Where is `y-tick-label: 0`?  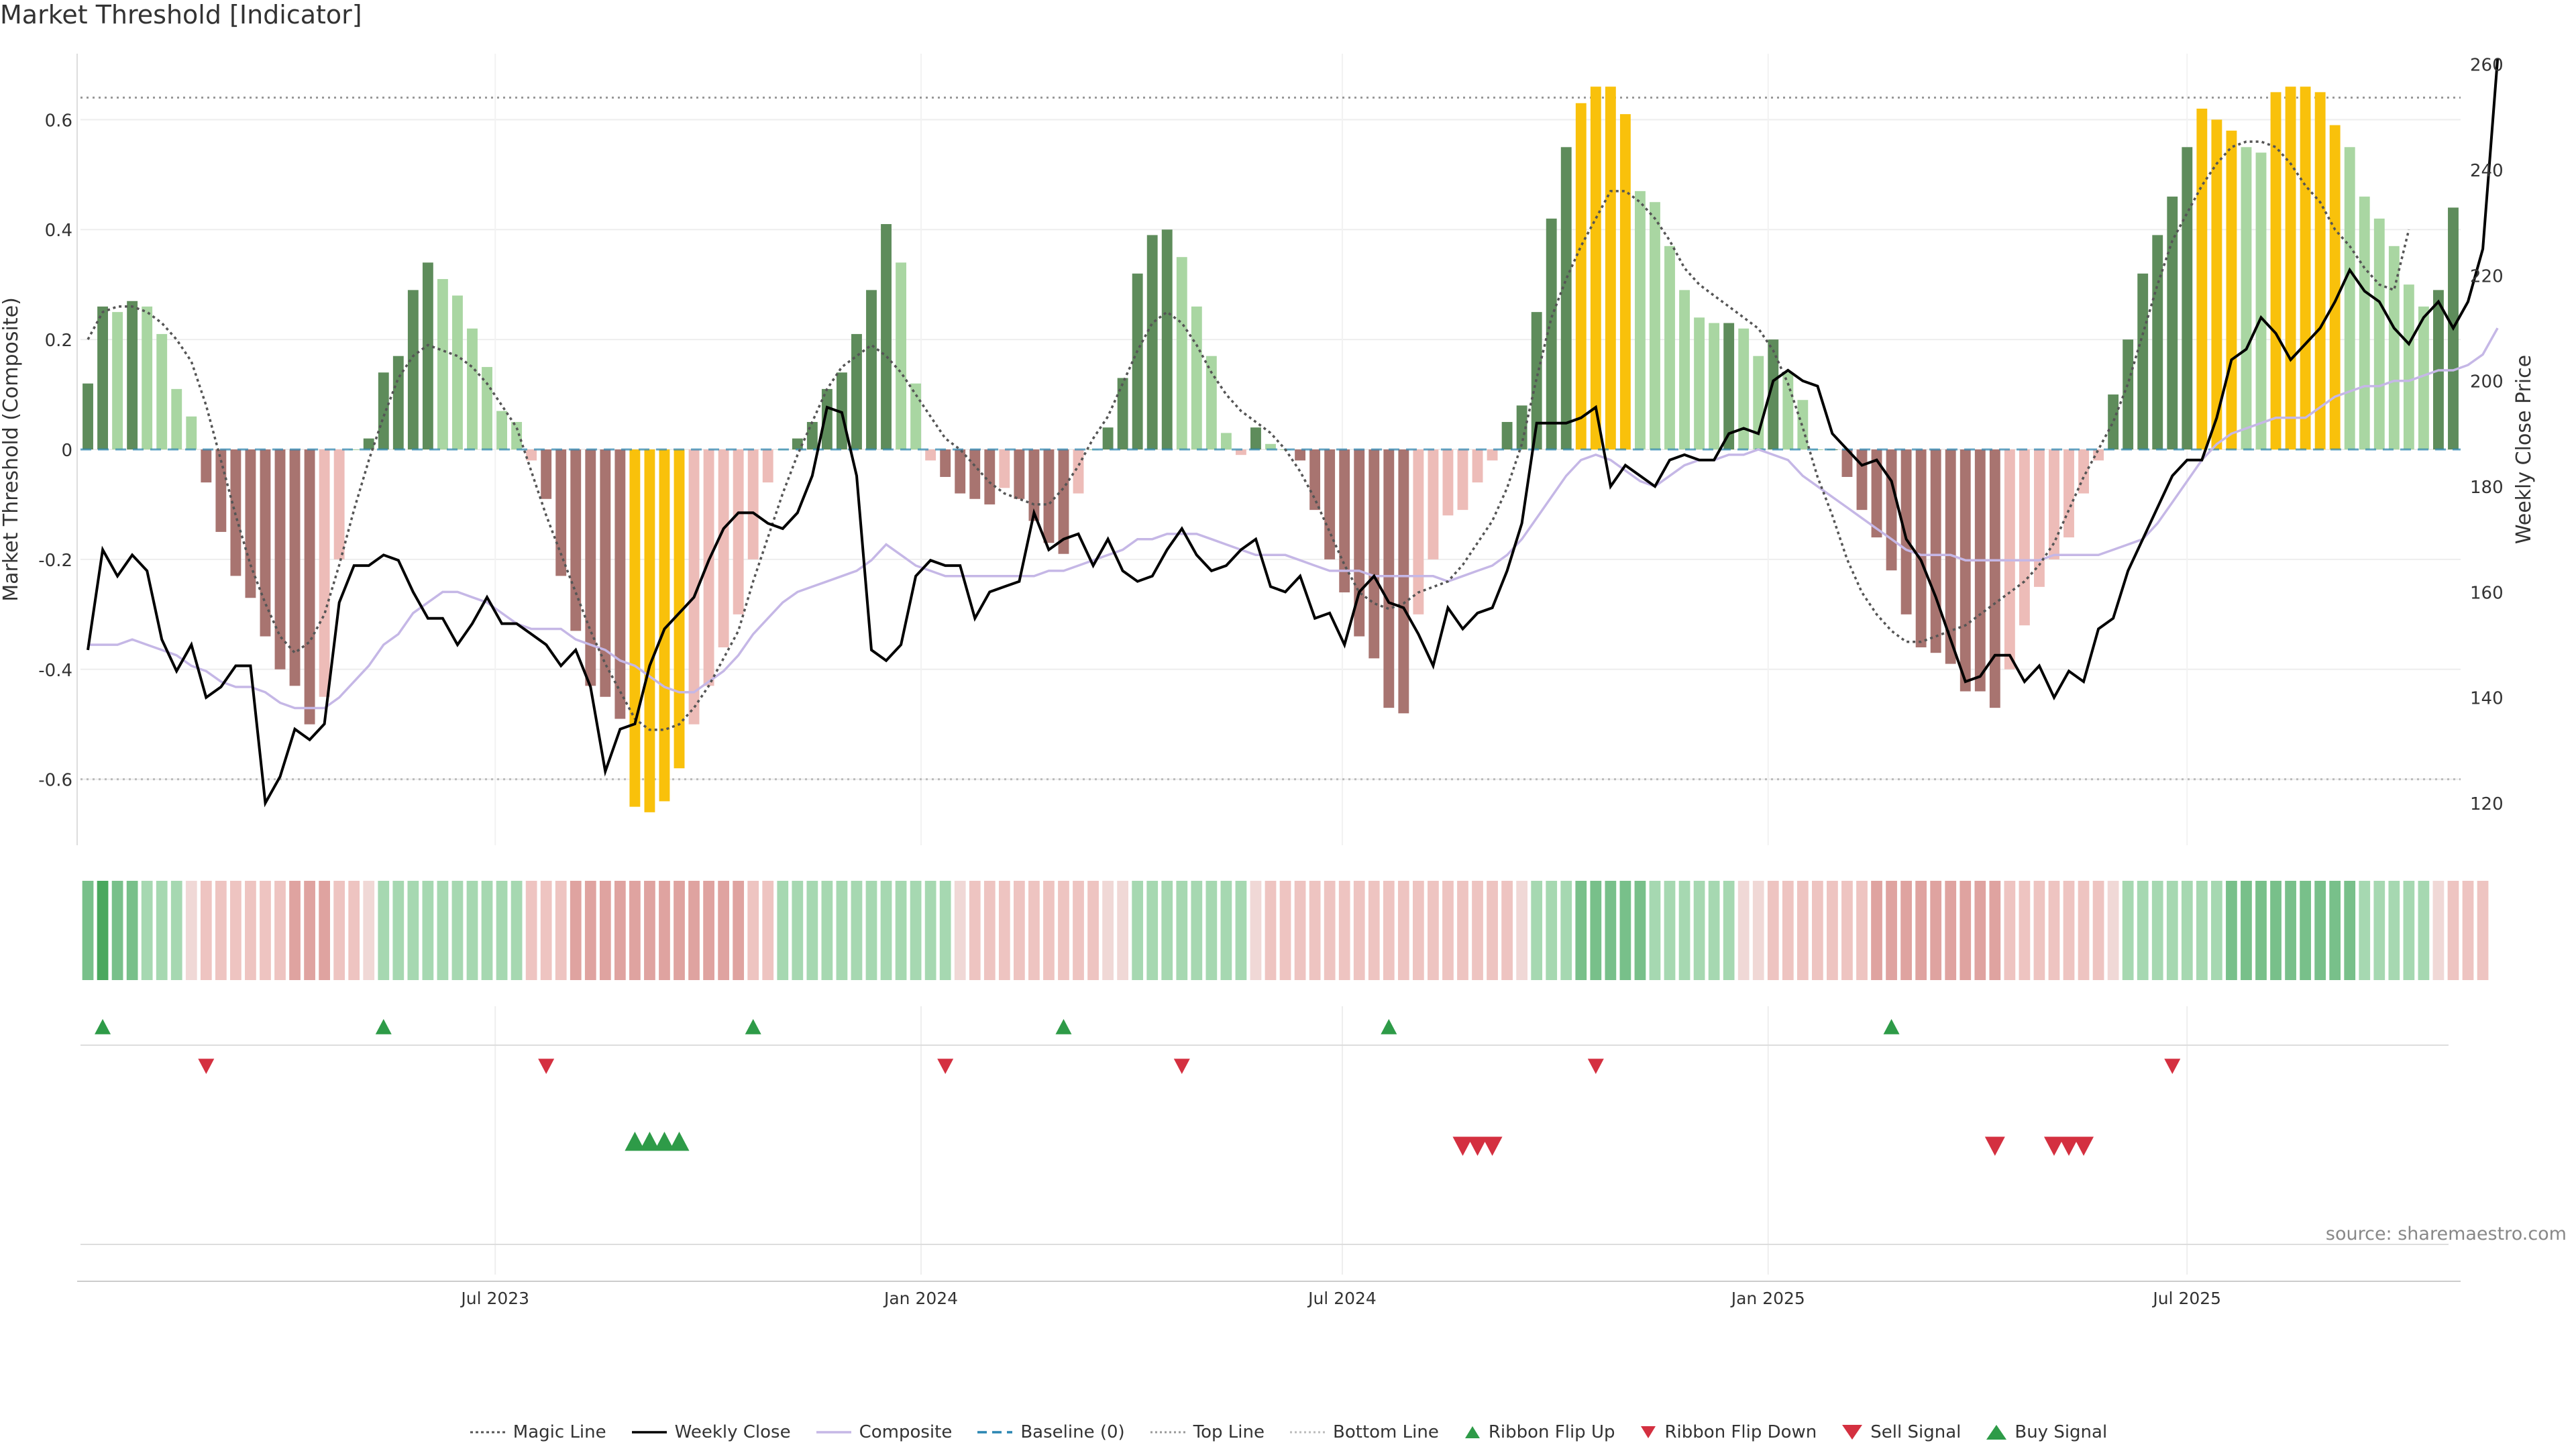
y-tick-label: 0 is located at coordinates (66, 451).